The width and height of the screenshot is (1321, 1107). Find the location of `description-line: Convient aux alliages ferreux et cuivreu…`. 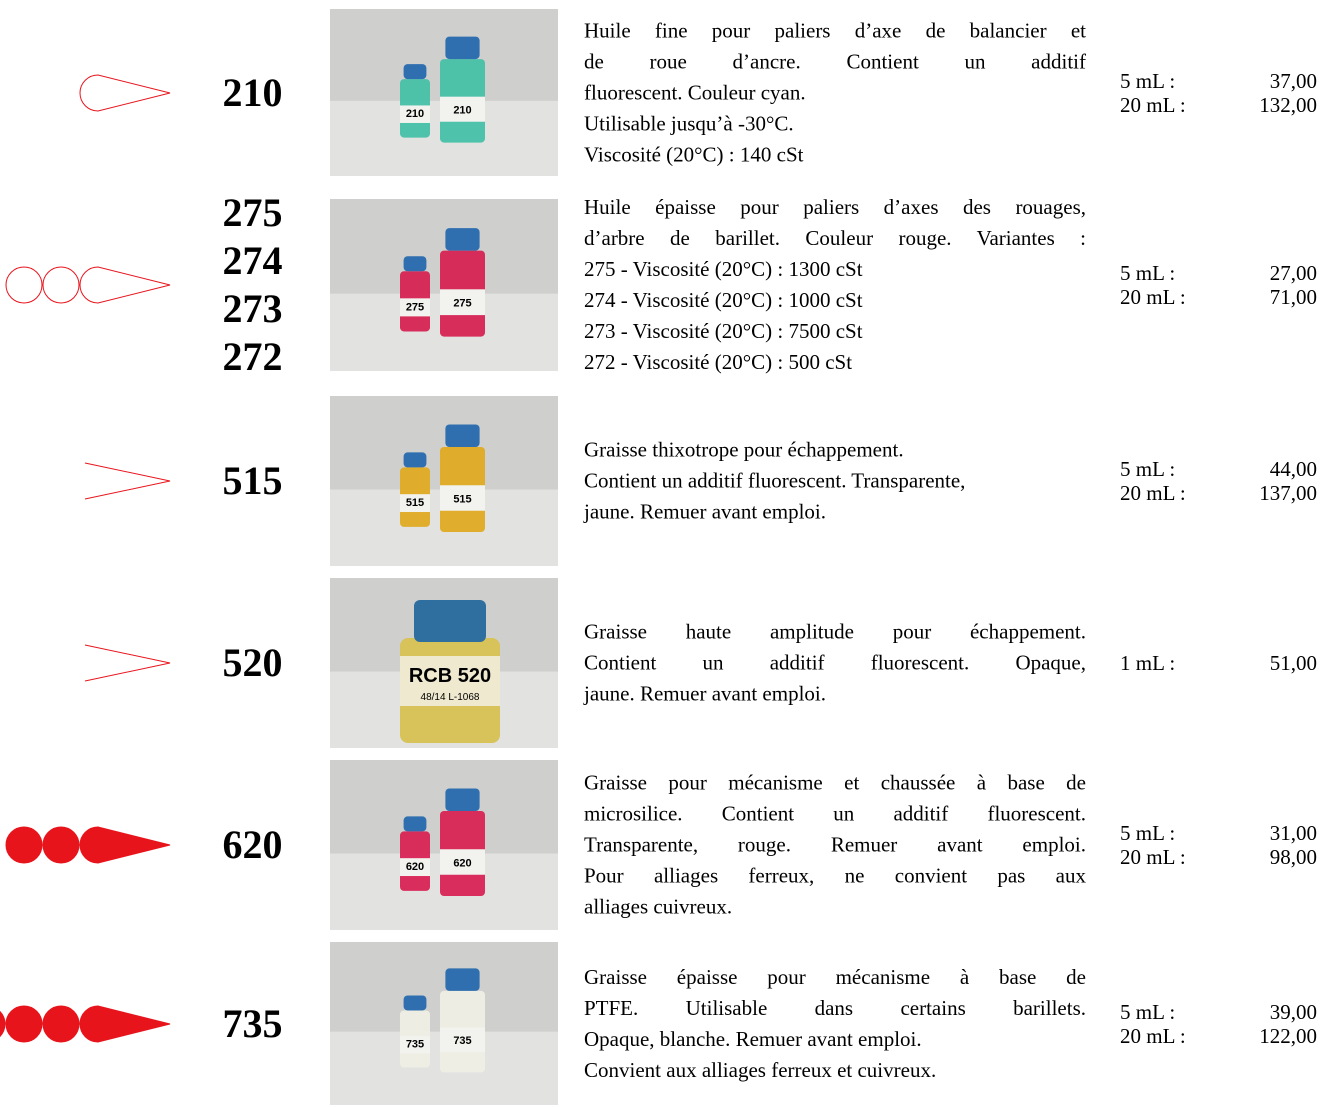

description-line: Convient aux alliages ferreux et cuivreu… is located at coordinates (760, 1069).